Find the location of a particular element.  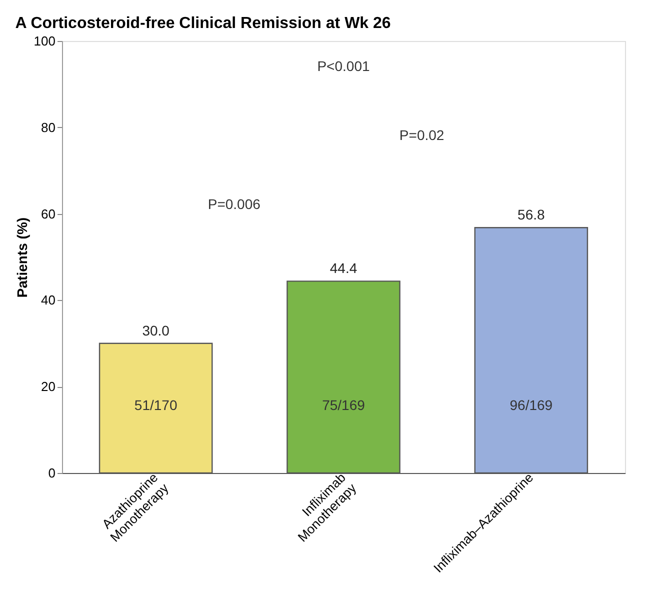

y-tick-label: 80 is located at coordinates (48, 127).